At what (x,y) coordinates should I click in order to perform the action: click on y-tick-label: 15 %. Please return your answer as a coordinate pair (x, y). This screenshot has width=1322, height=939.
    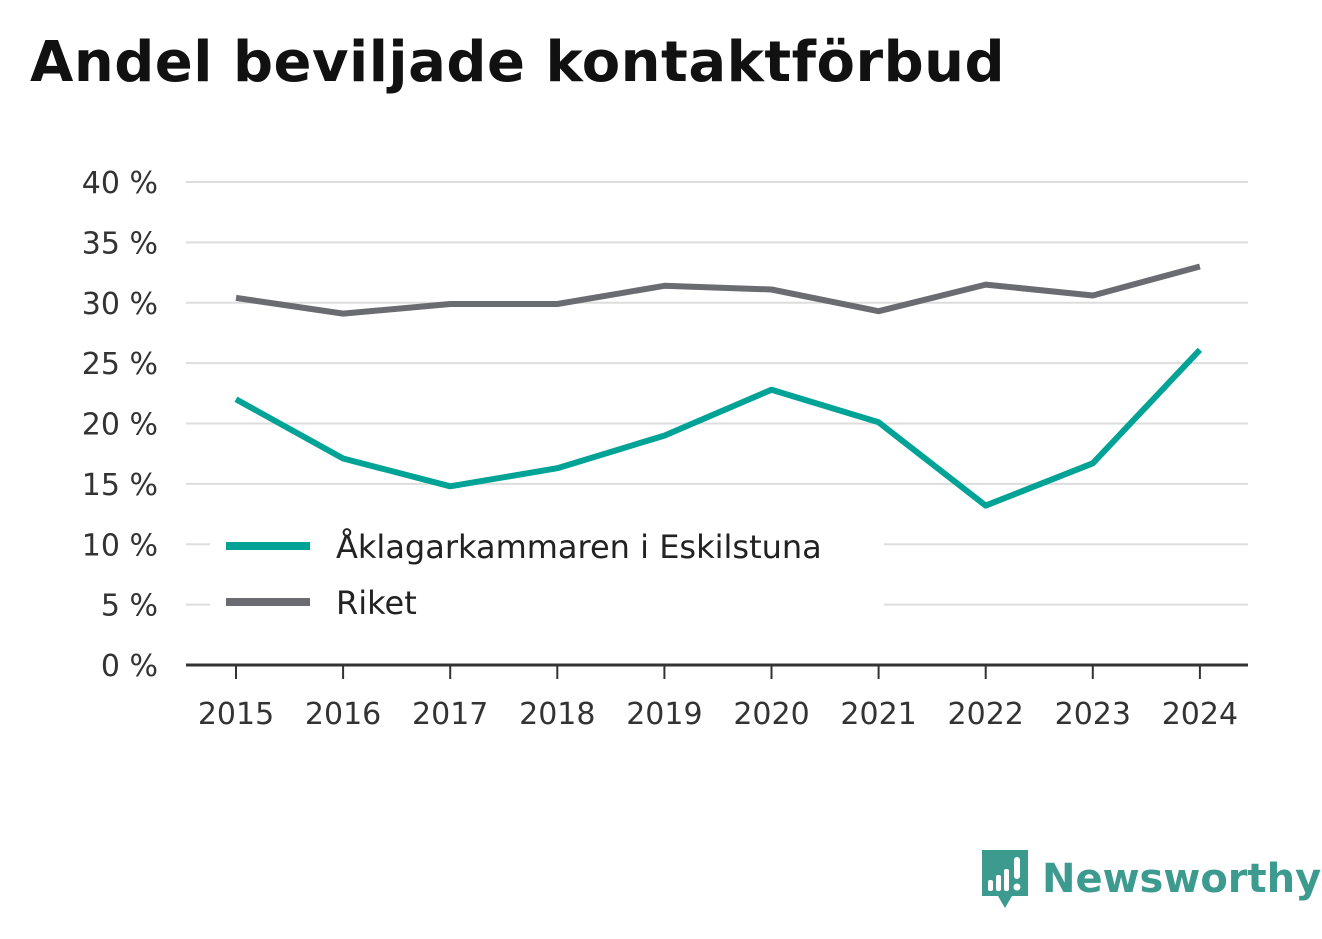
    Looking at the image, I should click on (120, 485).